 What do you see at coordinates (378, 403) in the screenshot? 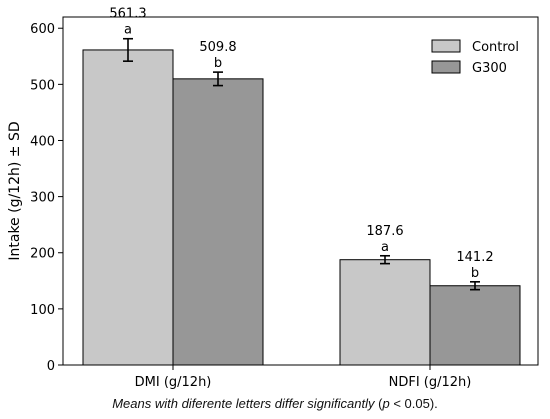
I see `caption-paren: (` at bounding box center [378, 403].